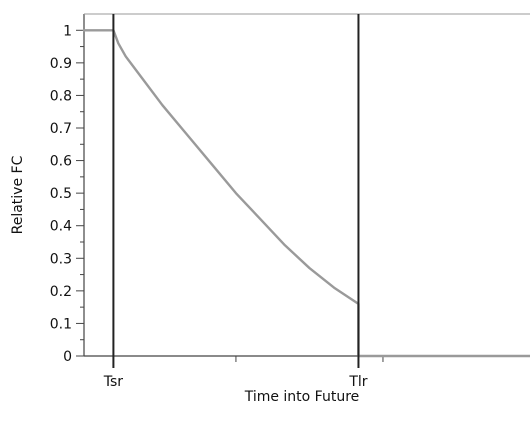 The image size is (530, 430). I want to click on y-tick-label: 0.3, so click(61, 259).